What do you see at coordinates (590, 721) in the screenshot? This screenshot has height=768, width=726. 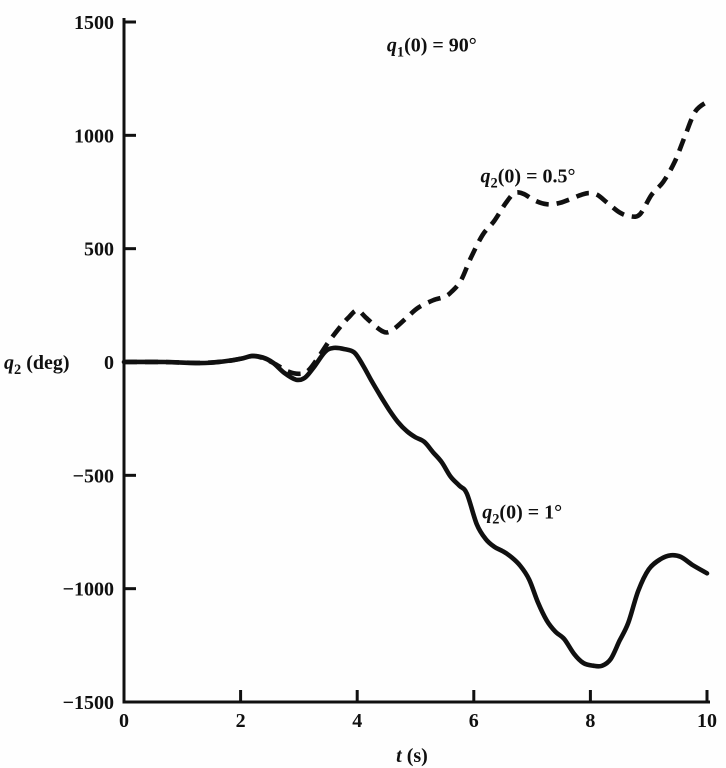 I see `x-tick-label: 8` at bounding box center [590, 721].